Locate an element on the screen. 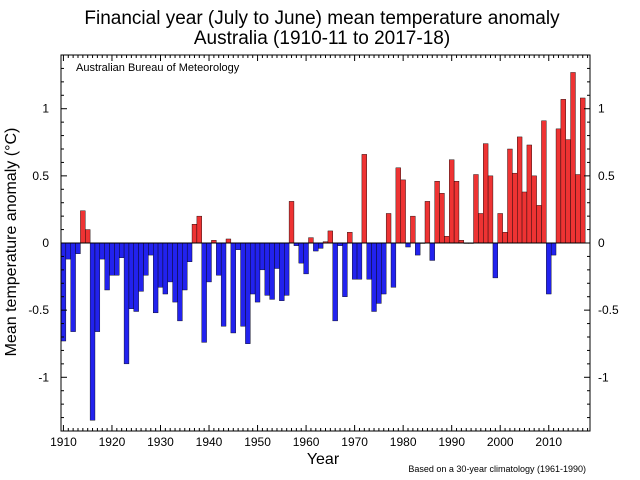 Image resolution: width=640 pixels, height=480 pixels. bar-1979 is located at coordinates (398, 205).